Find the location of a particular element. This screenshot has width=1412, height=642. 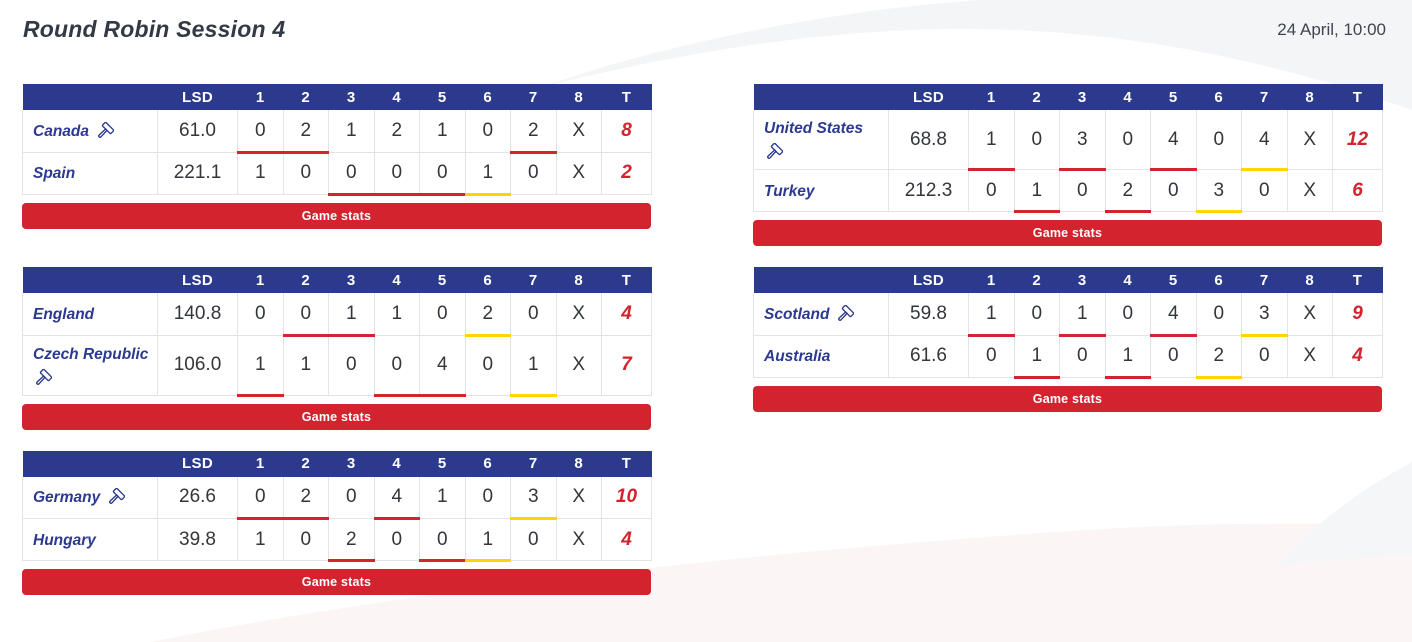

end-4-score: 2 is located at coordinates (1127, 191).